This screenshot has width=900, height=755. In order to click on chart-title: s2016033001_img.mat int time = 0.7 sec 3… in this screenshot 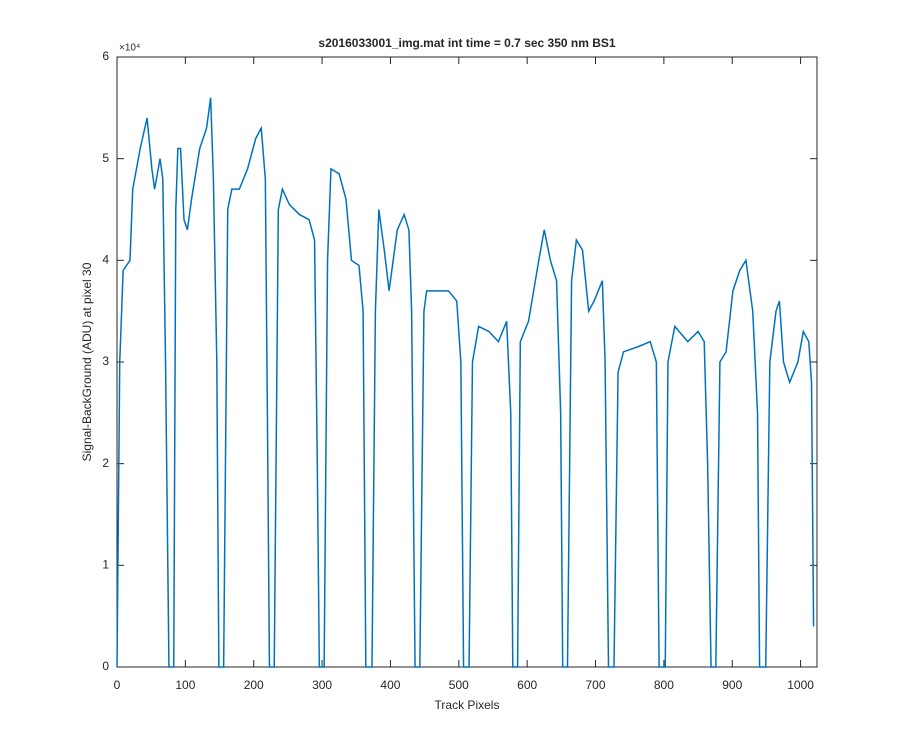, I will do `click(467, 43)`.